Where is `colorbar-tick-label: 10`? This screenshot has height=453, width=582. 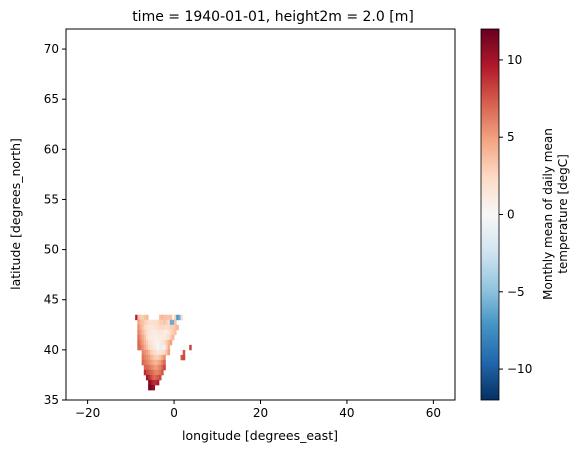 colorbar-tick-label: 10 is located at coordinates (514, 60).